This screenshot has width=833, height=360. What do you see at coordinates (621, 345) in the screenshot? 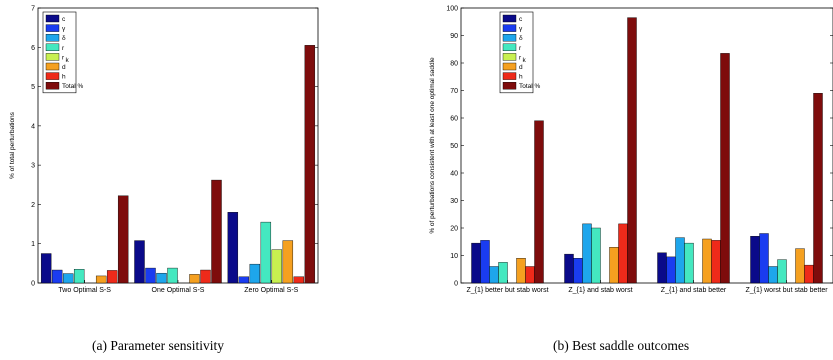
I see `caption-best-saddle-outcomes: (b) Best saddle outcomes` at bounding box center [621, 345].